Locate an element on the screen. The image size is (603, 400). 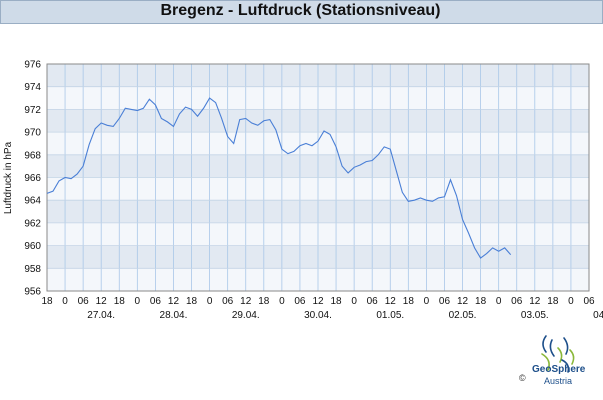
date-label: 29.04. is located at coordinates (246, 315).